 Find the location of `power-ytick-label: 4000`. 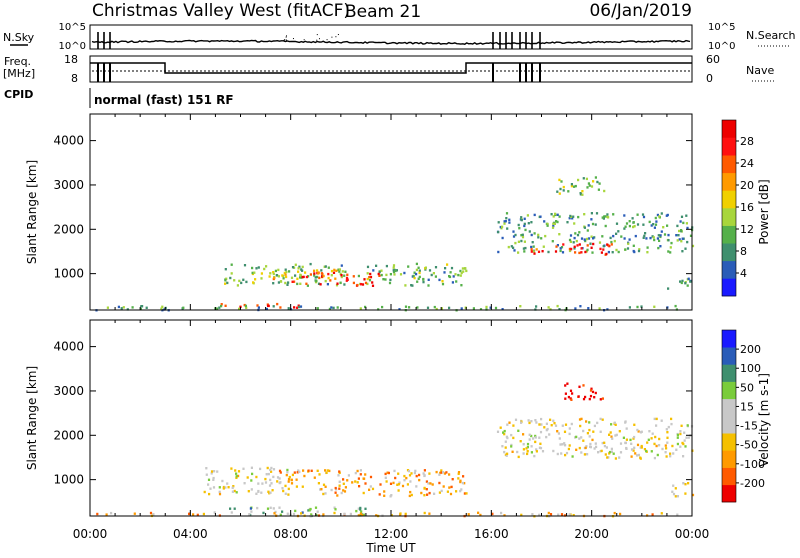

power-ytick-label: 4000 is located at coordinates (68, 141).